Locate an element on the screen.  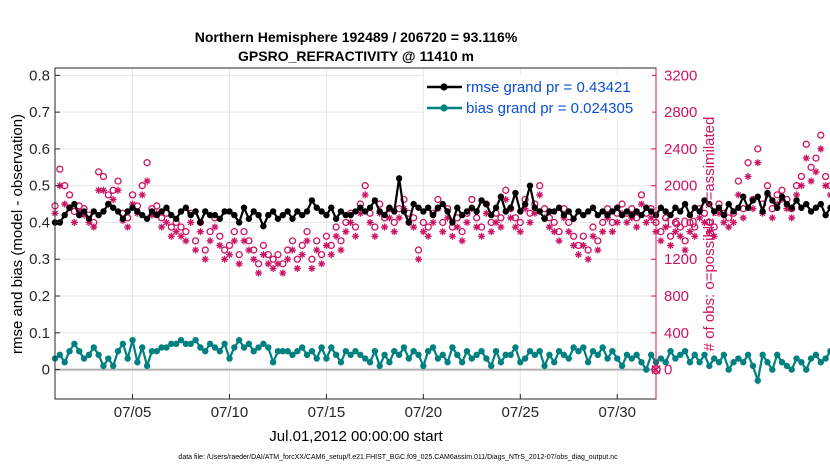
right-tick-label: 2400 is located at coordinates (680, 149).